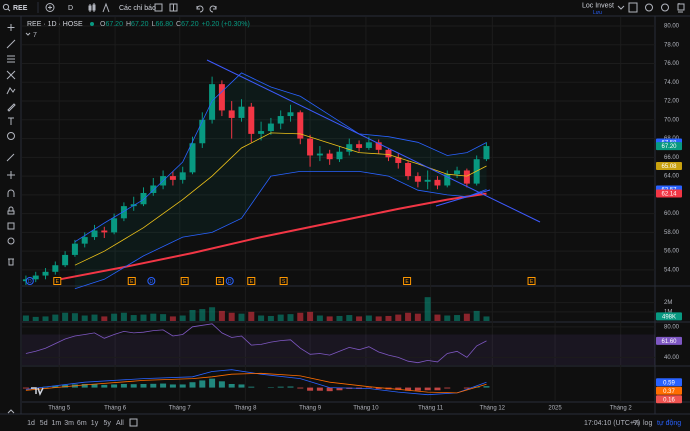  Describe the element at coordinates (44, 423) in the screenshot. I see `range-button: 5d` at that location.